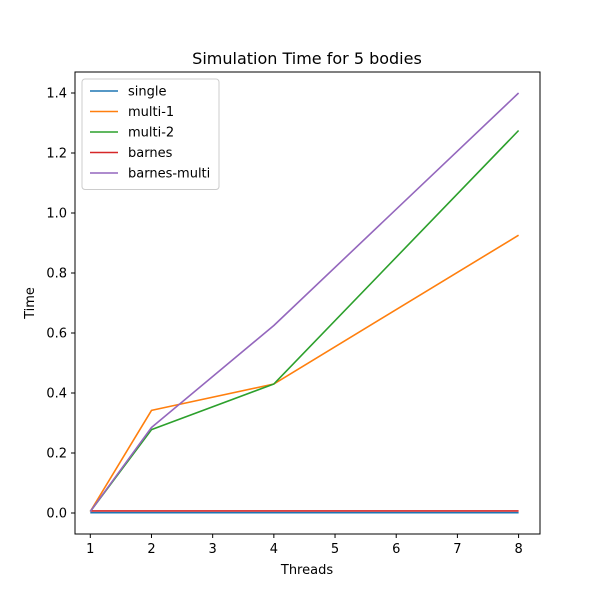 Image resolution: width=600 pixels, height=600 pixels. What do you see at coordinates (335, 549) in the screenshot?
I see `x-tick-label: 5` at bounding box center [335, 549].